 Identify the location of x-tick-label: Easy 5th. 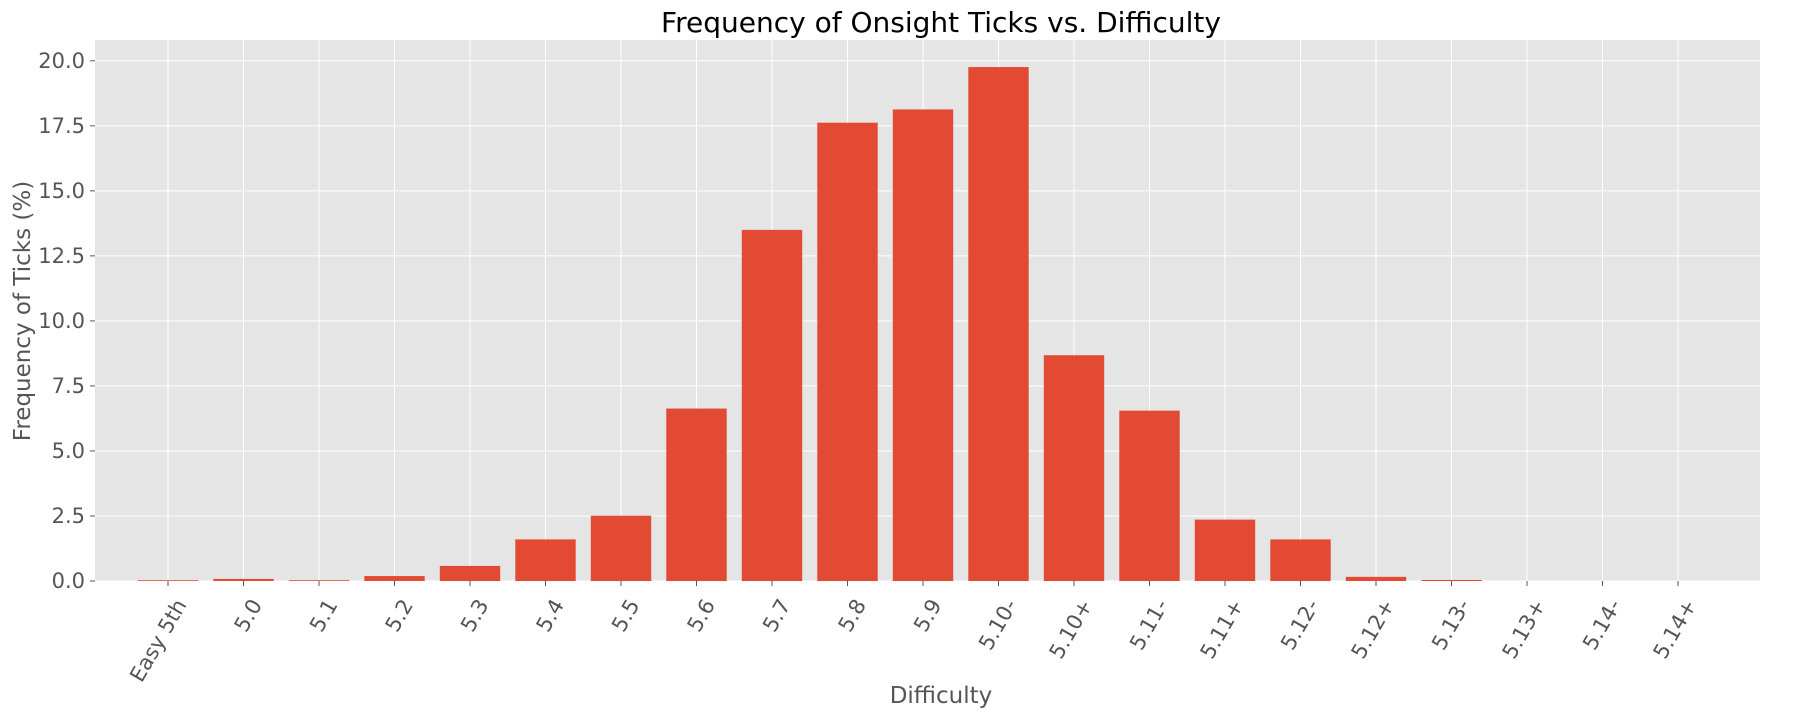
(158, 640).